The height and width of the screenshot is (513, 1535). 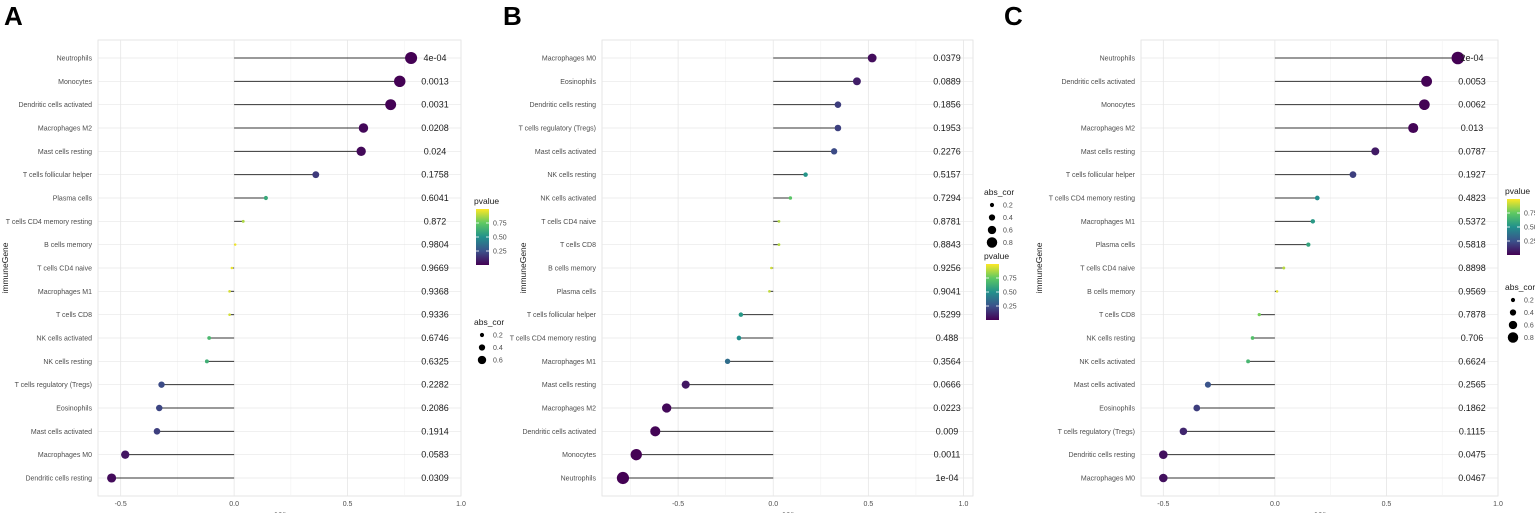 I want to click on pvalue-label: 0.5818, so click(x=1472, y=245).